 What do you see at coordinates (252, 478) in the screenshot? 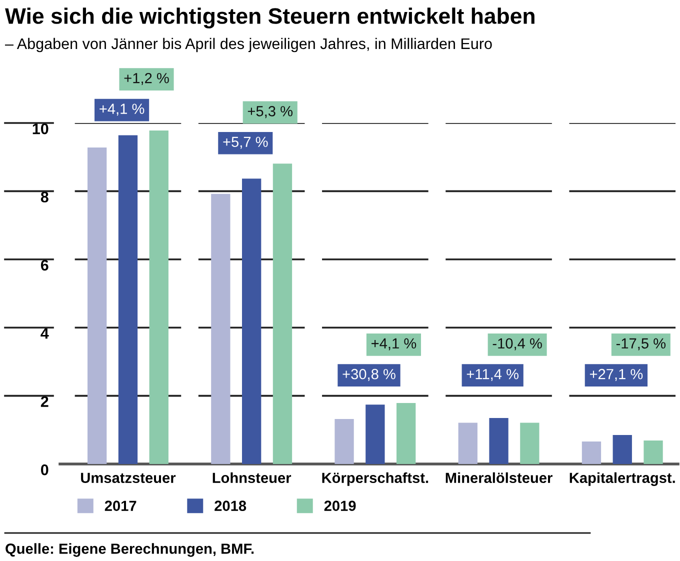
I see `x-tick-label: Lohnsteuer` at bounding box center [252, 478].